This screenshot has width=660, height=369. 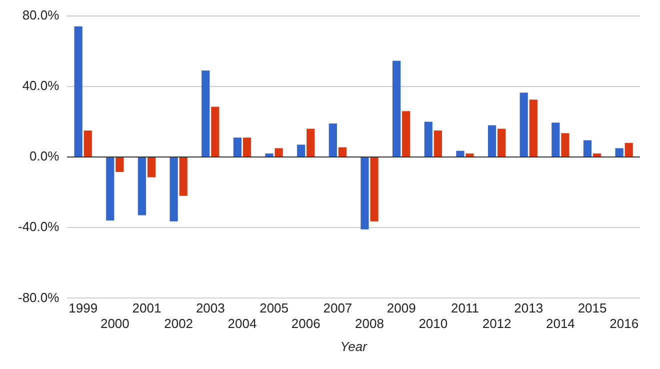 I want to click on y-tick-label: 40.0%, so click(x=41, y=85).